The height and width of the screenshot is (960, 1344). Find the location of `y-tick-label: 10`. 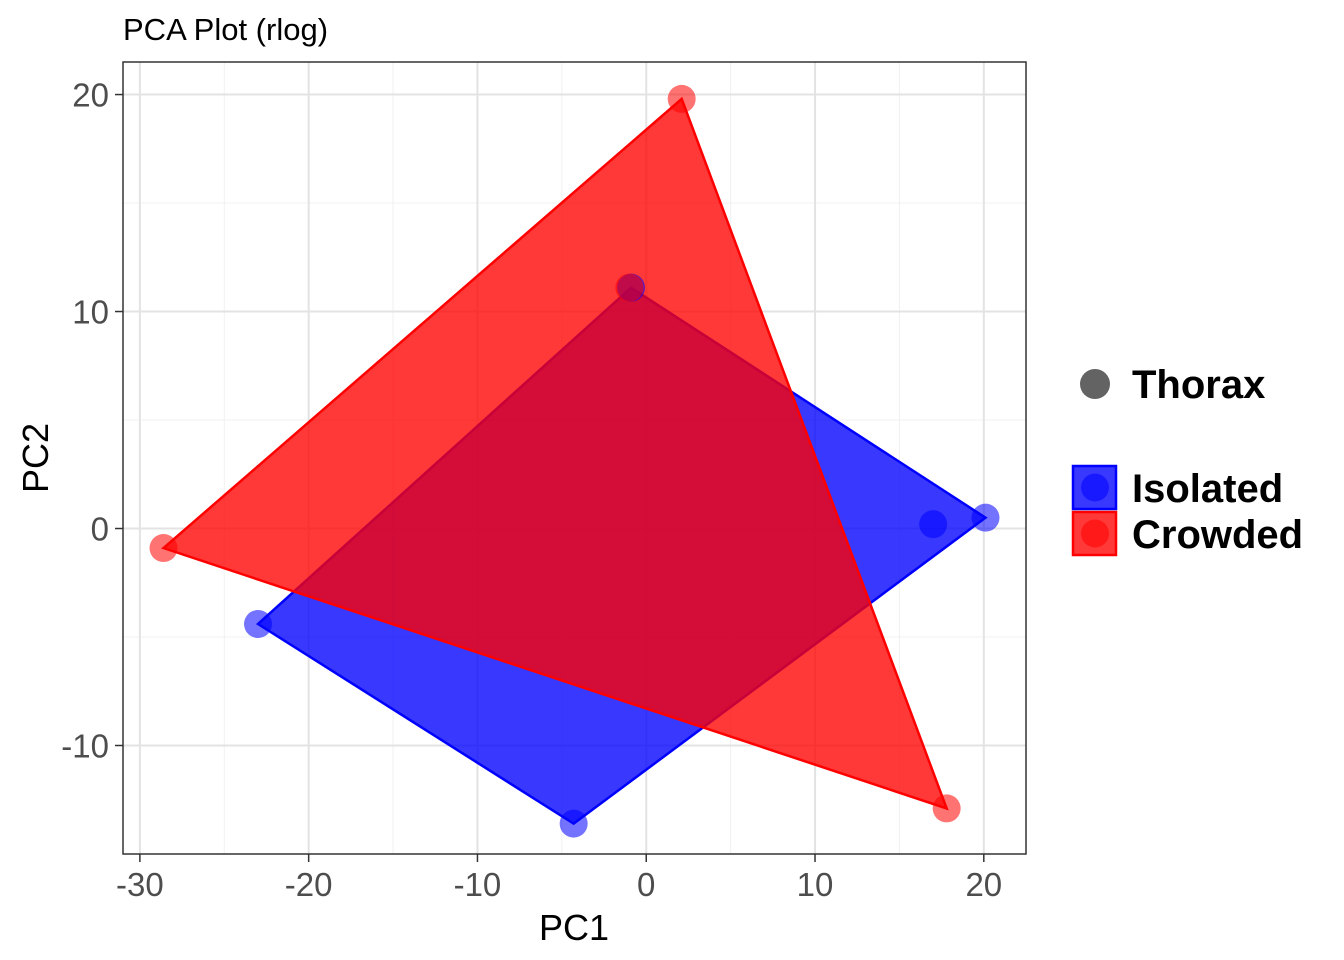

y-tick-label: 10 is located at coordinates (90, 312).